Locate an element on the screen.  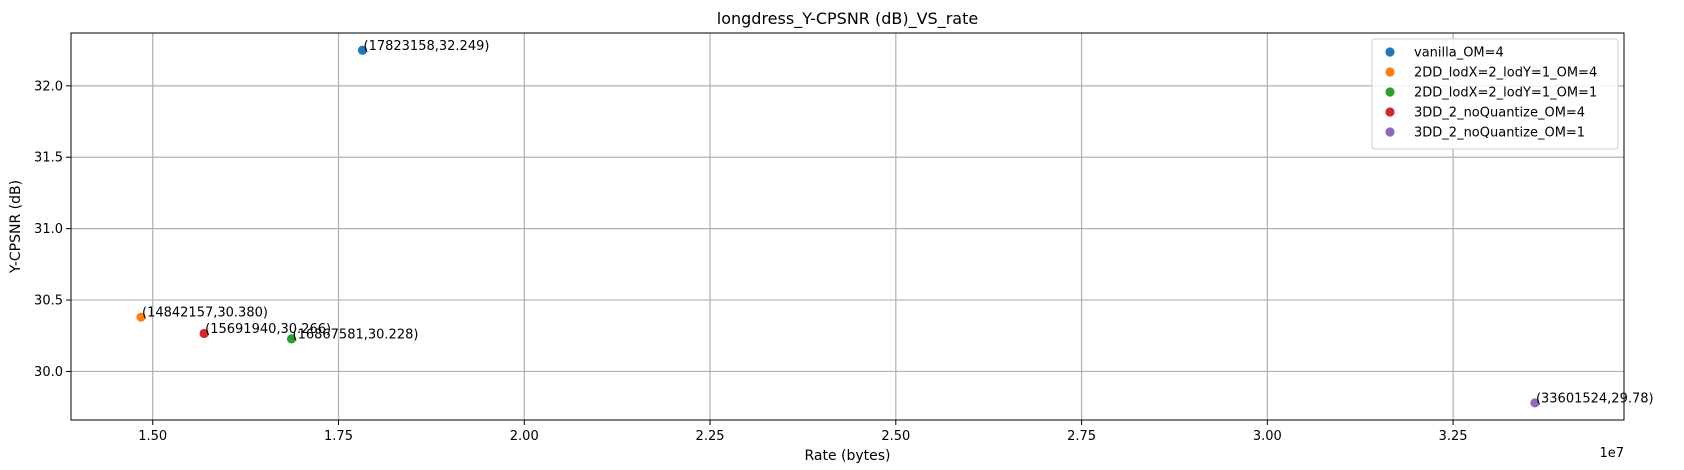
point-label: (17823158,32.249) is located at coordinates (427, 46).